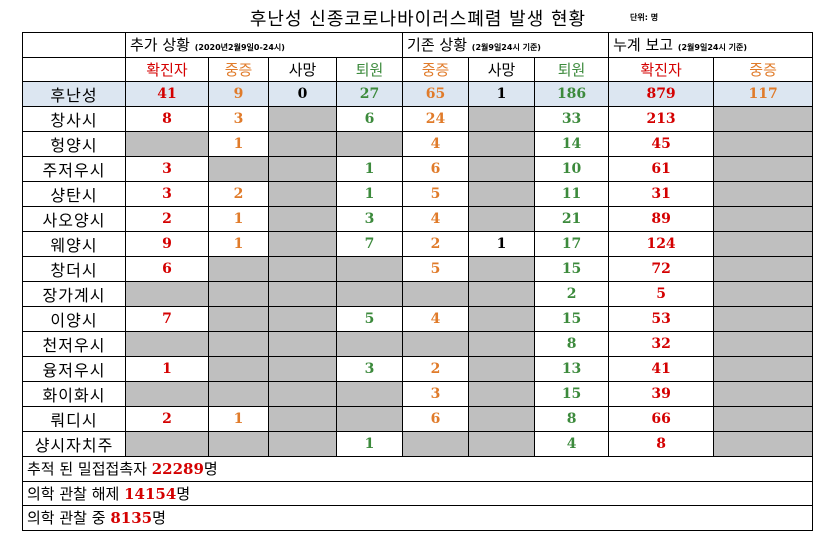 Image resolution: width=836 pixels, height=549 pixels. I want to click on table-row: 헝양시 1 4 14 45, so click(418, 144).